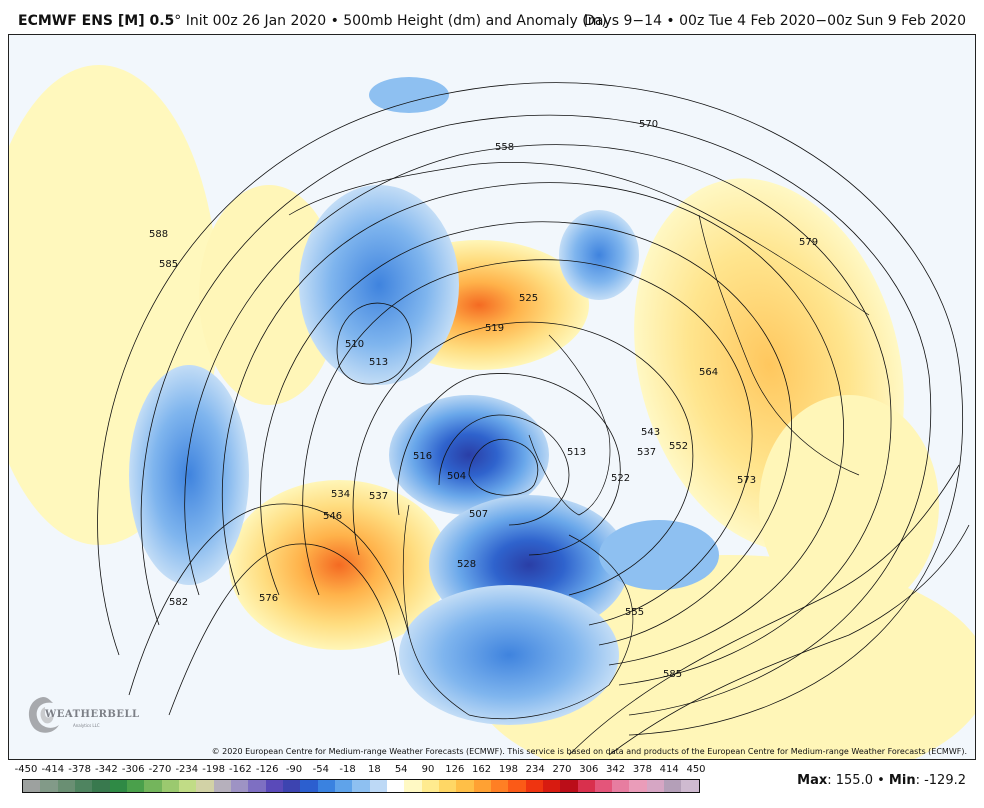  What do you see at coordinates (503, 467) in the screenshot?
I see `contour-low-hudson` at bounding box center [503, 467].